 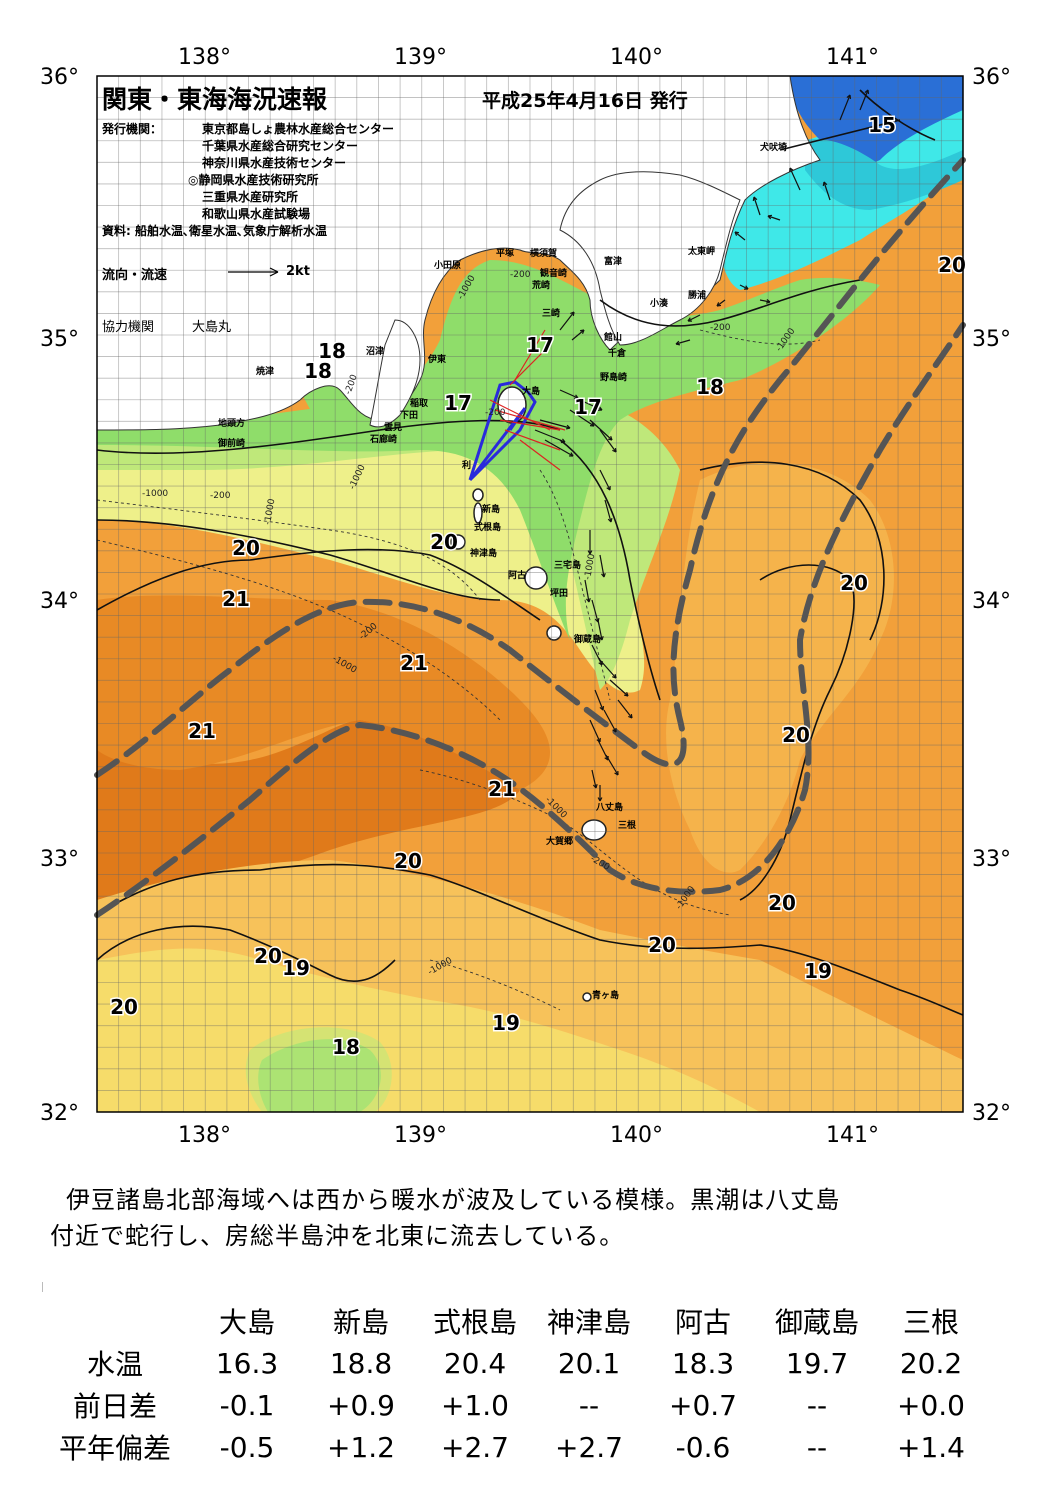 What do you see at coordinates (931, 1447) in the screenshot?
I see `table-cell: +1.4` at bounding box center [931, 1447].